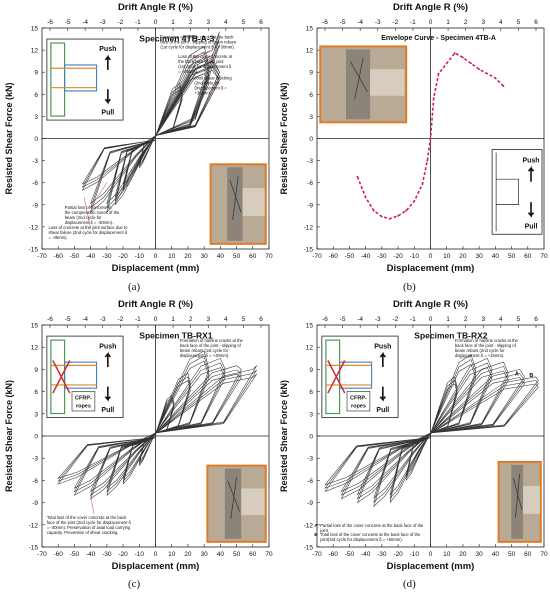 The width and height of the screenshot is (550, 595). What do you see at coordinates (311, 95) in the screenshot?
I see `y-tick-label: 6` at bounding box center [311, 95].